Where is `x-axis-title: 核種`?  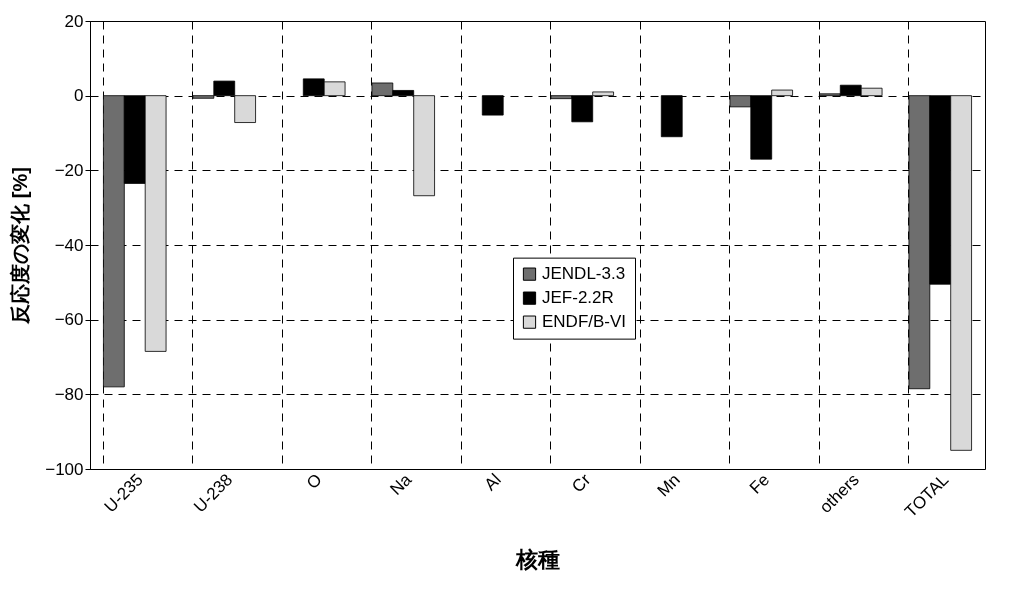 x-axis-title: 核種 is located at coordinates (537, 560).